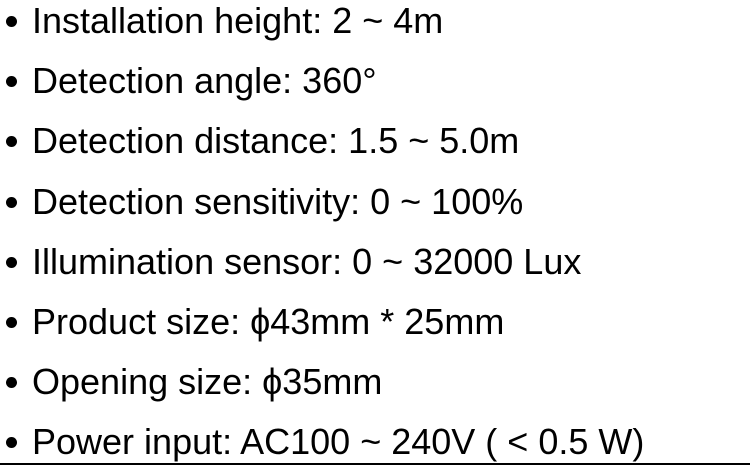  I want to click on spec-illumination-sensor: Illumination sensor: 0 ~ 32000 Lux, so click(290, 262).